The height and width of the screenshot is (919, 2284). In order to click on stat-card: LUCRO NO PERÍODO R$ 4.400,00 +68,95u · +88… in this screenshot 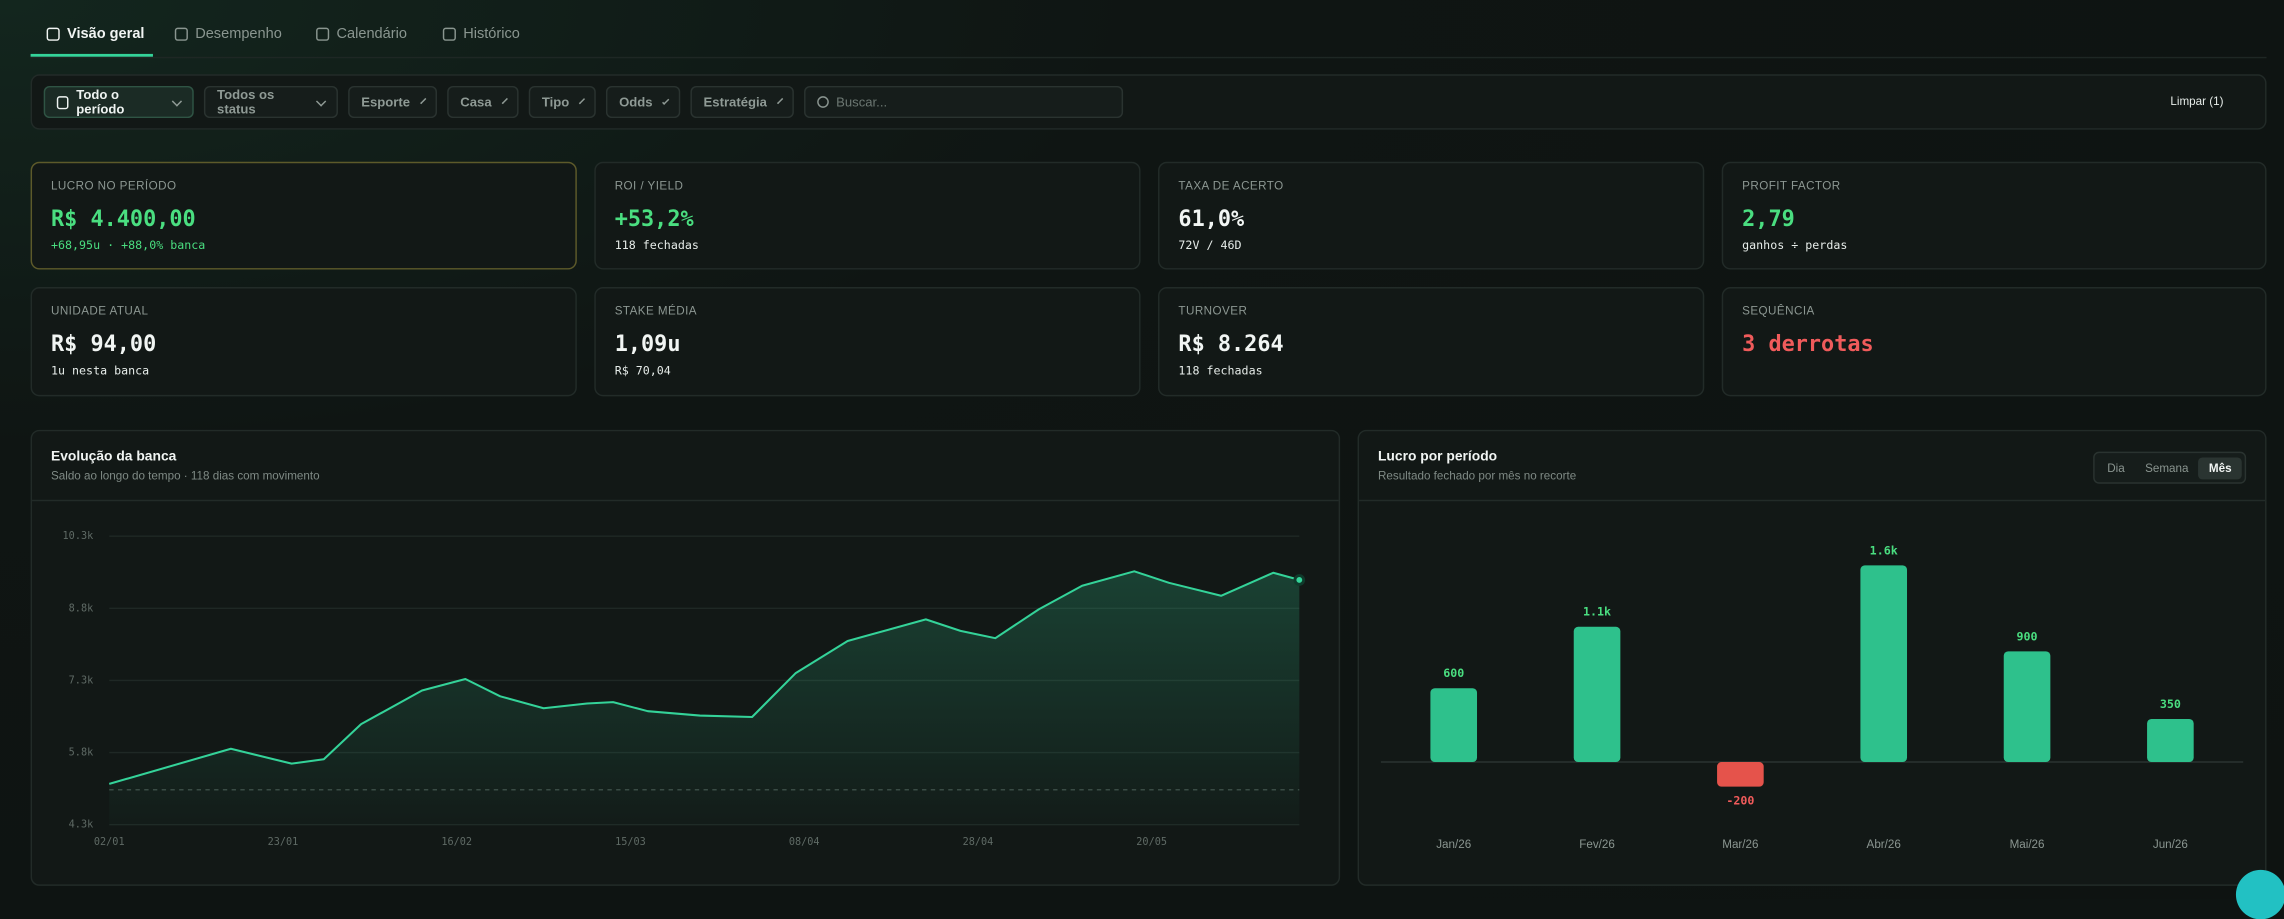, I will do `click(303, 215)`.